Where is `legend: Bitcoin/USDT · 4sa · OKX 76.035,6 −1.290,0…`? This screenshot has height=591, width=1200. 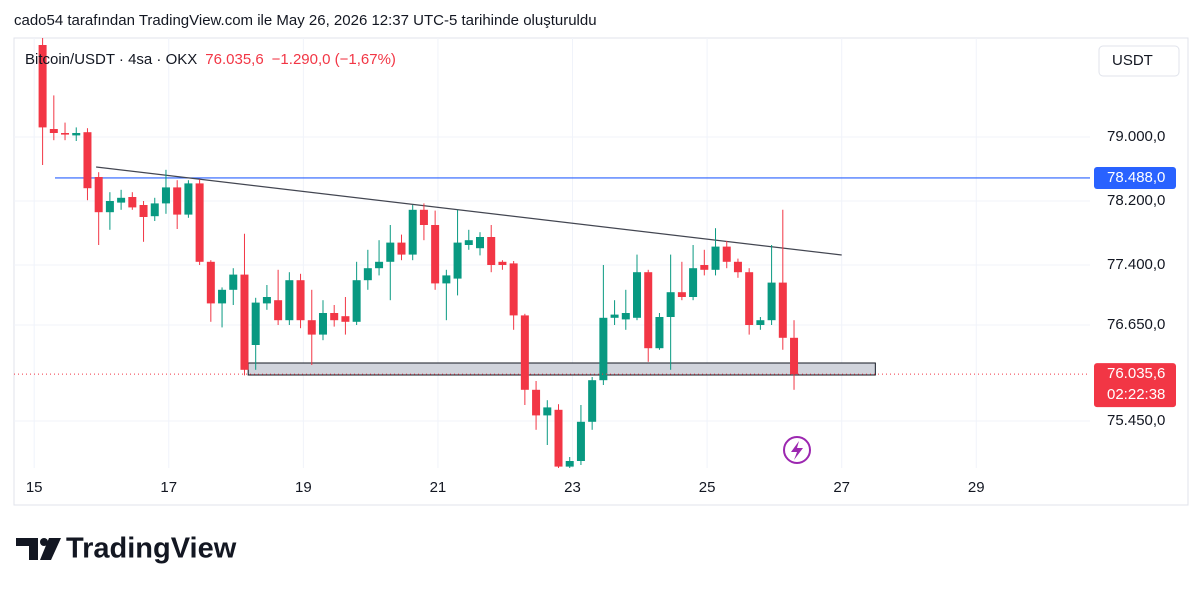 legend: Bitcoin/USDT · 4sa · OKX 76.035,6 −1.290,0… is located at coordinates (210, 59).